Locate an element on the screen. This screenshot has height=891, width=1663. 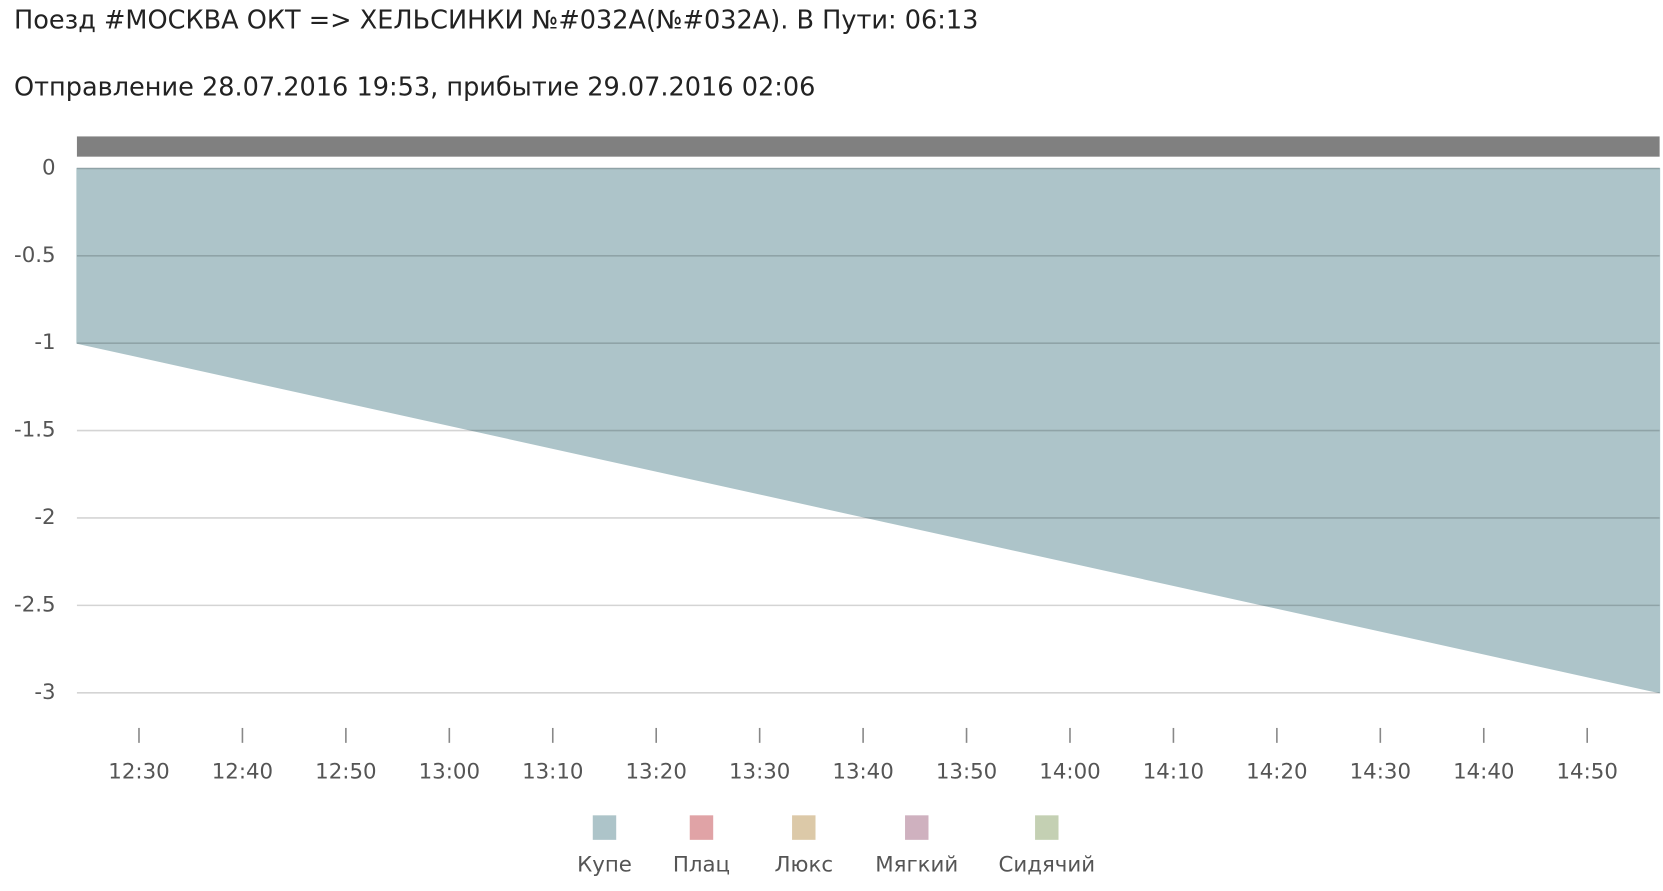
legend-label: Люкс is located at coordinates (804, 864).